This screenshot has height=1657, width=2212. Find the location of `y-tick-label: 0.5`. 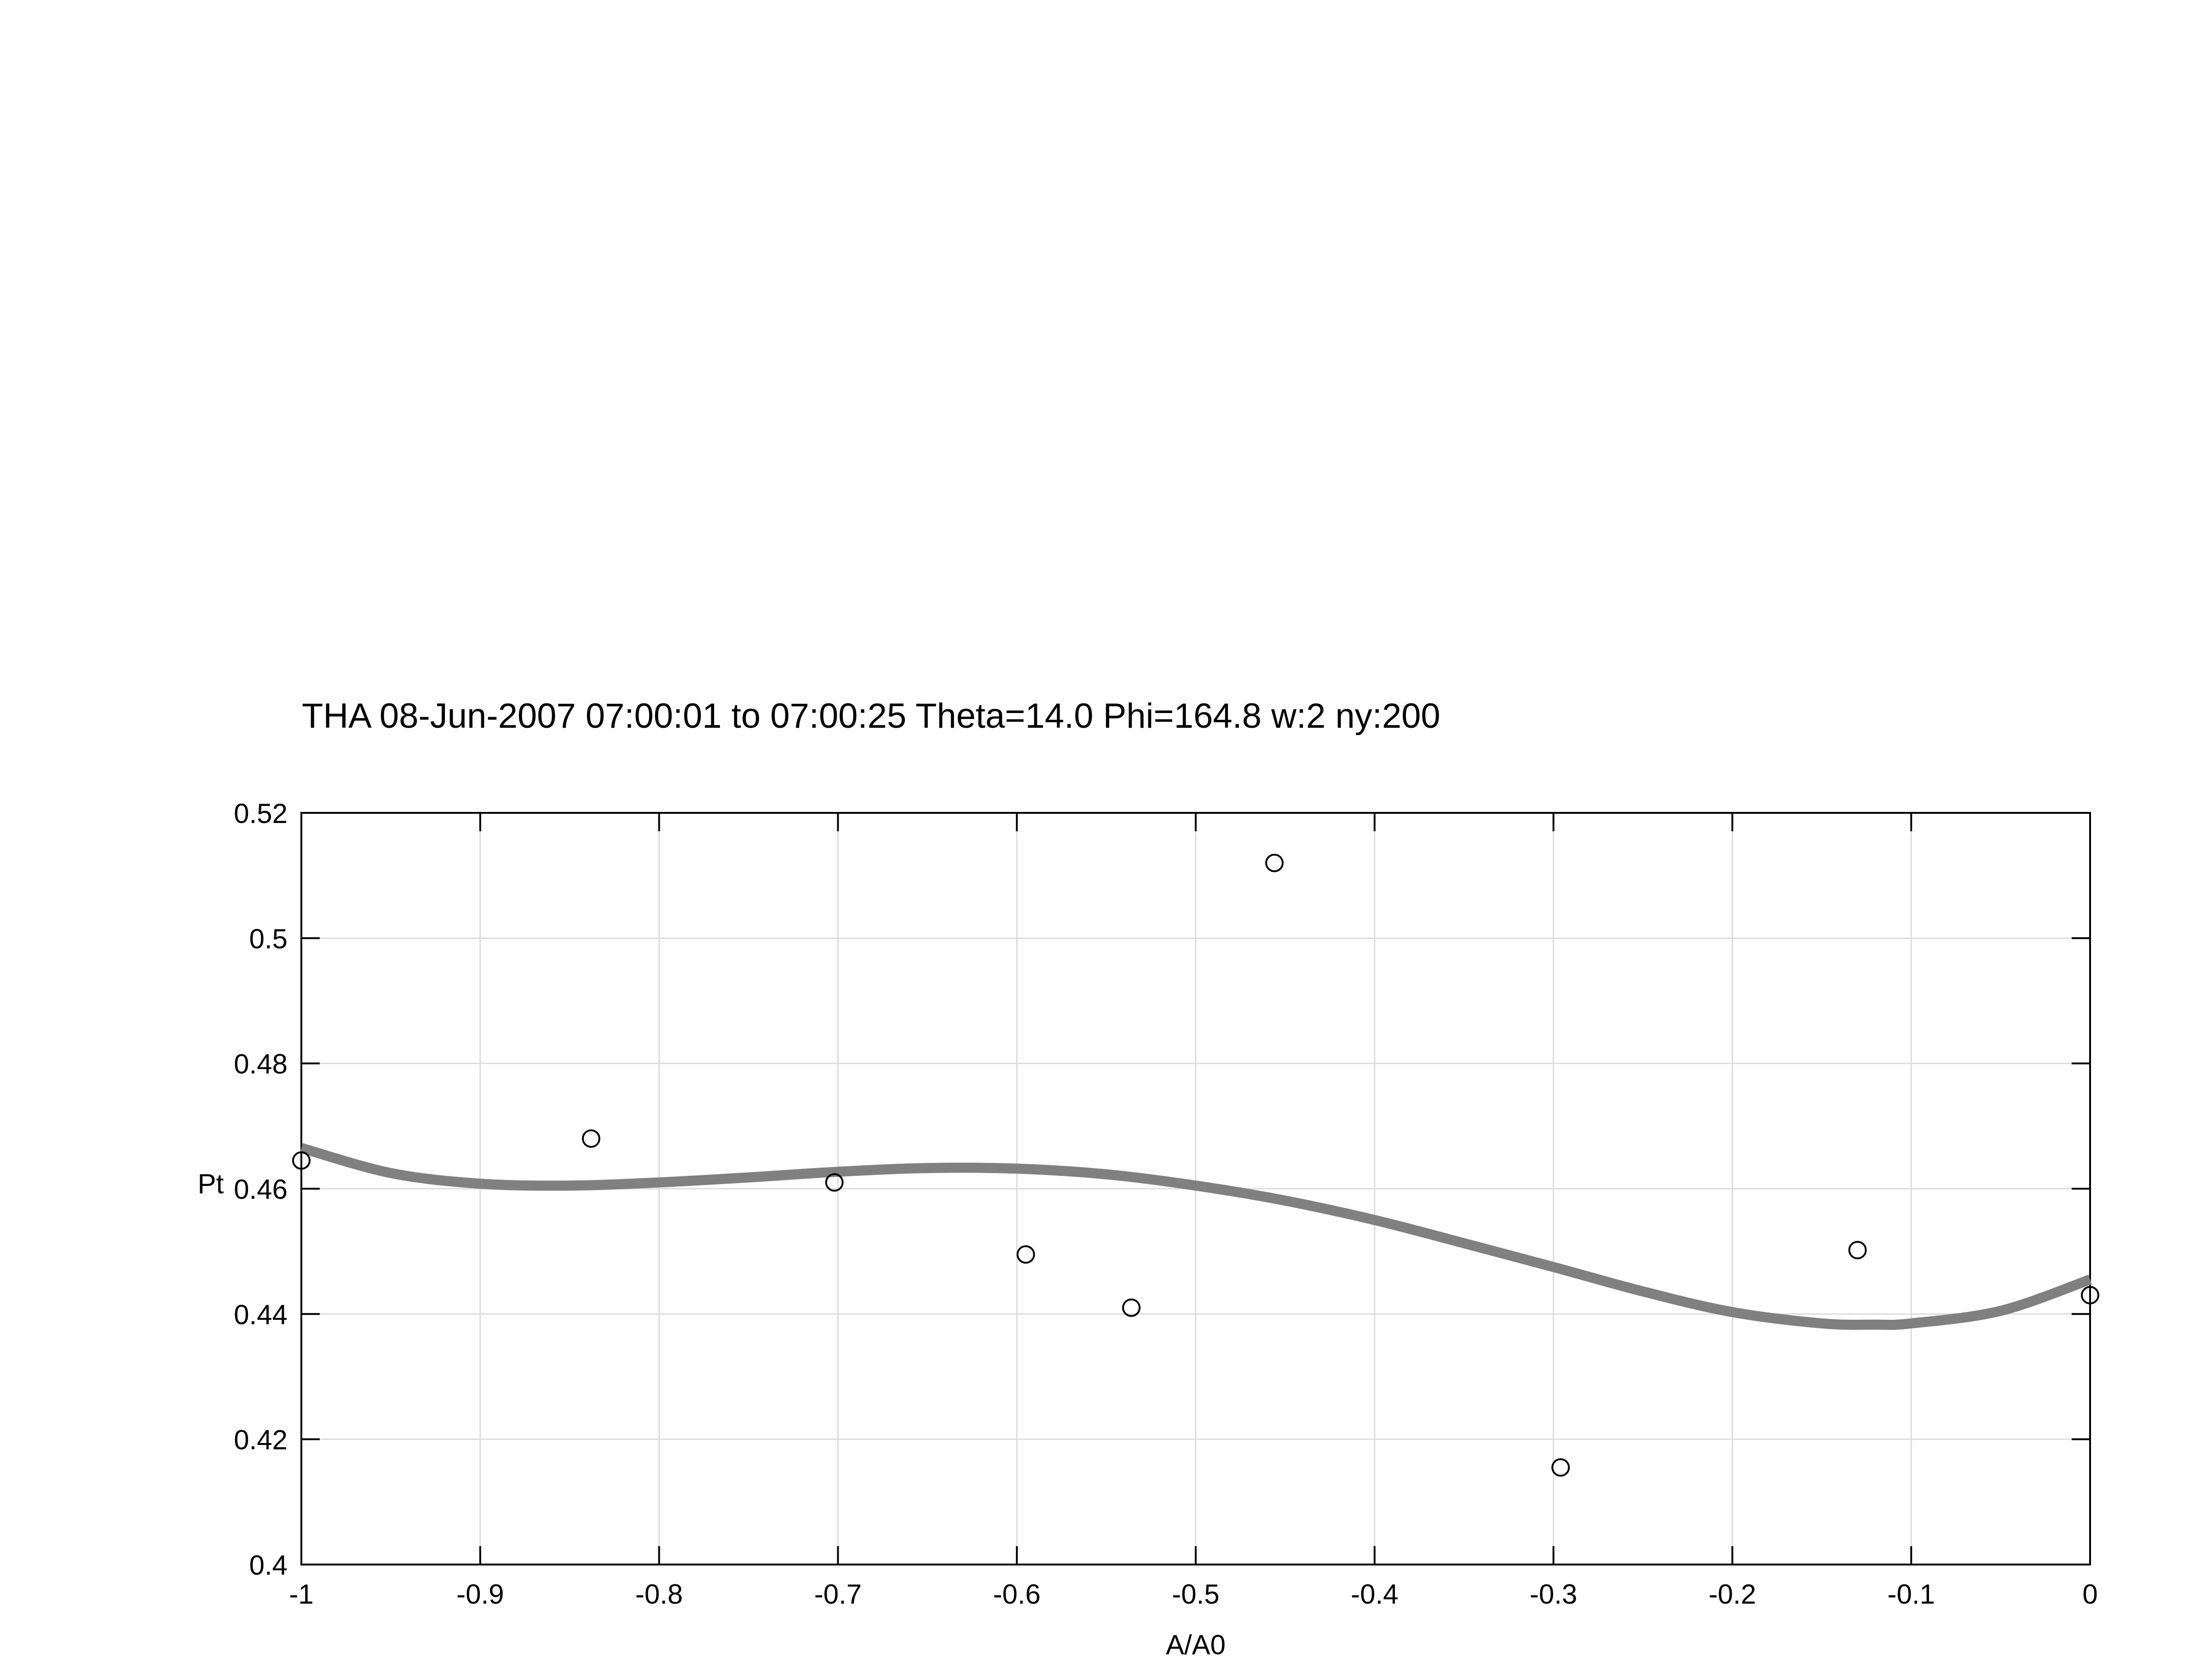

y-tick-label: 0.5 is located at coordinates (268, 938).